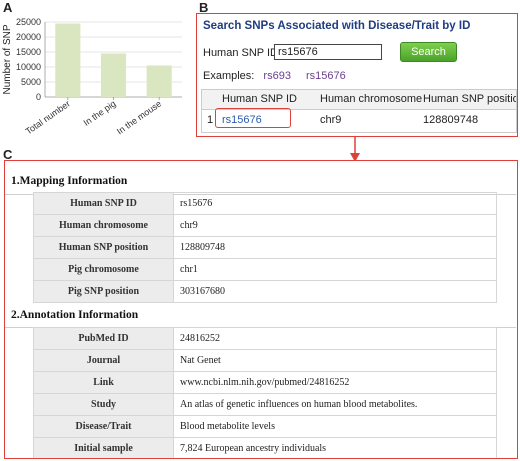 The width and height of the screenshot is (520, 461). Describe the element at coordinates (328, 52) in the screenshot. I see `snp-id-input: rs15676` at that location.